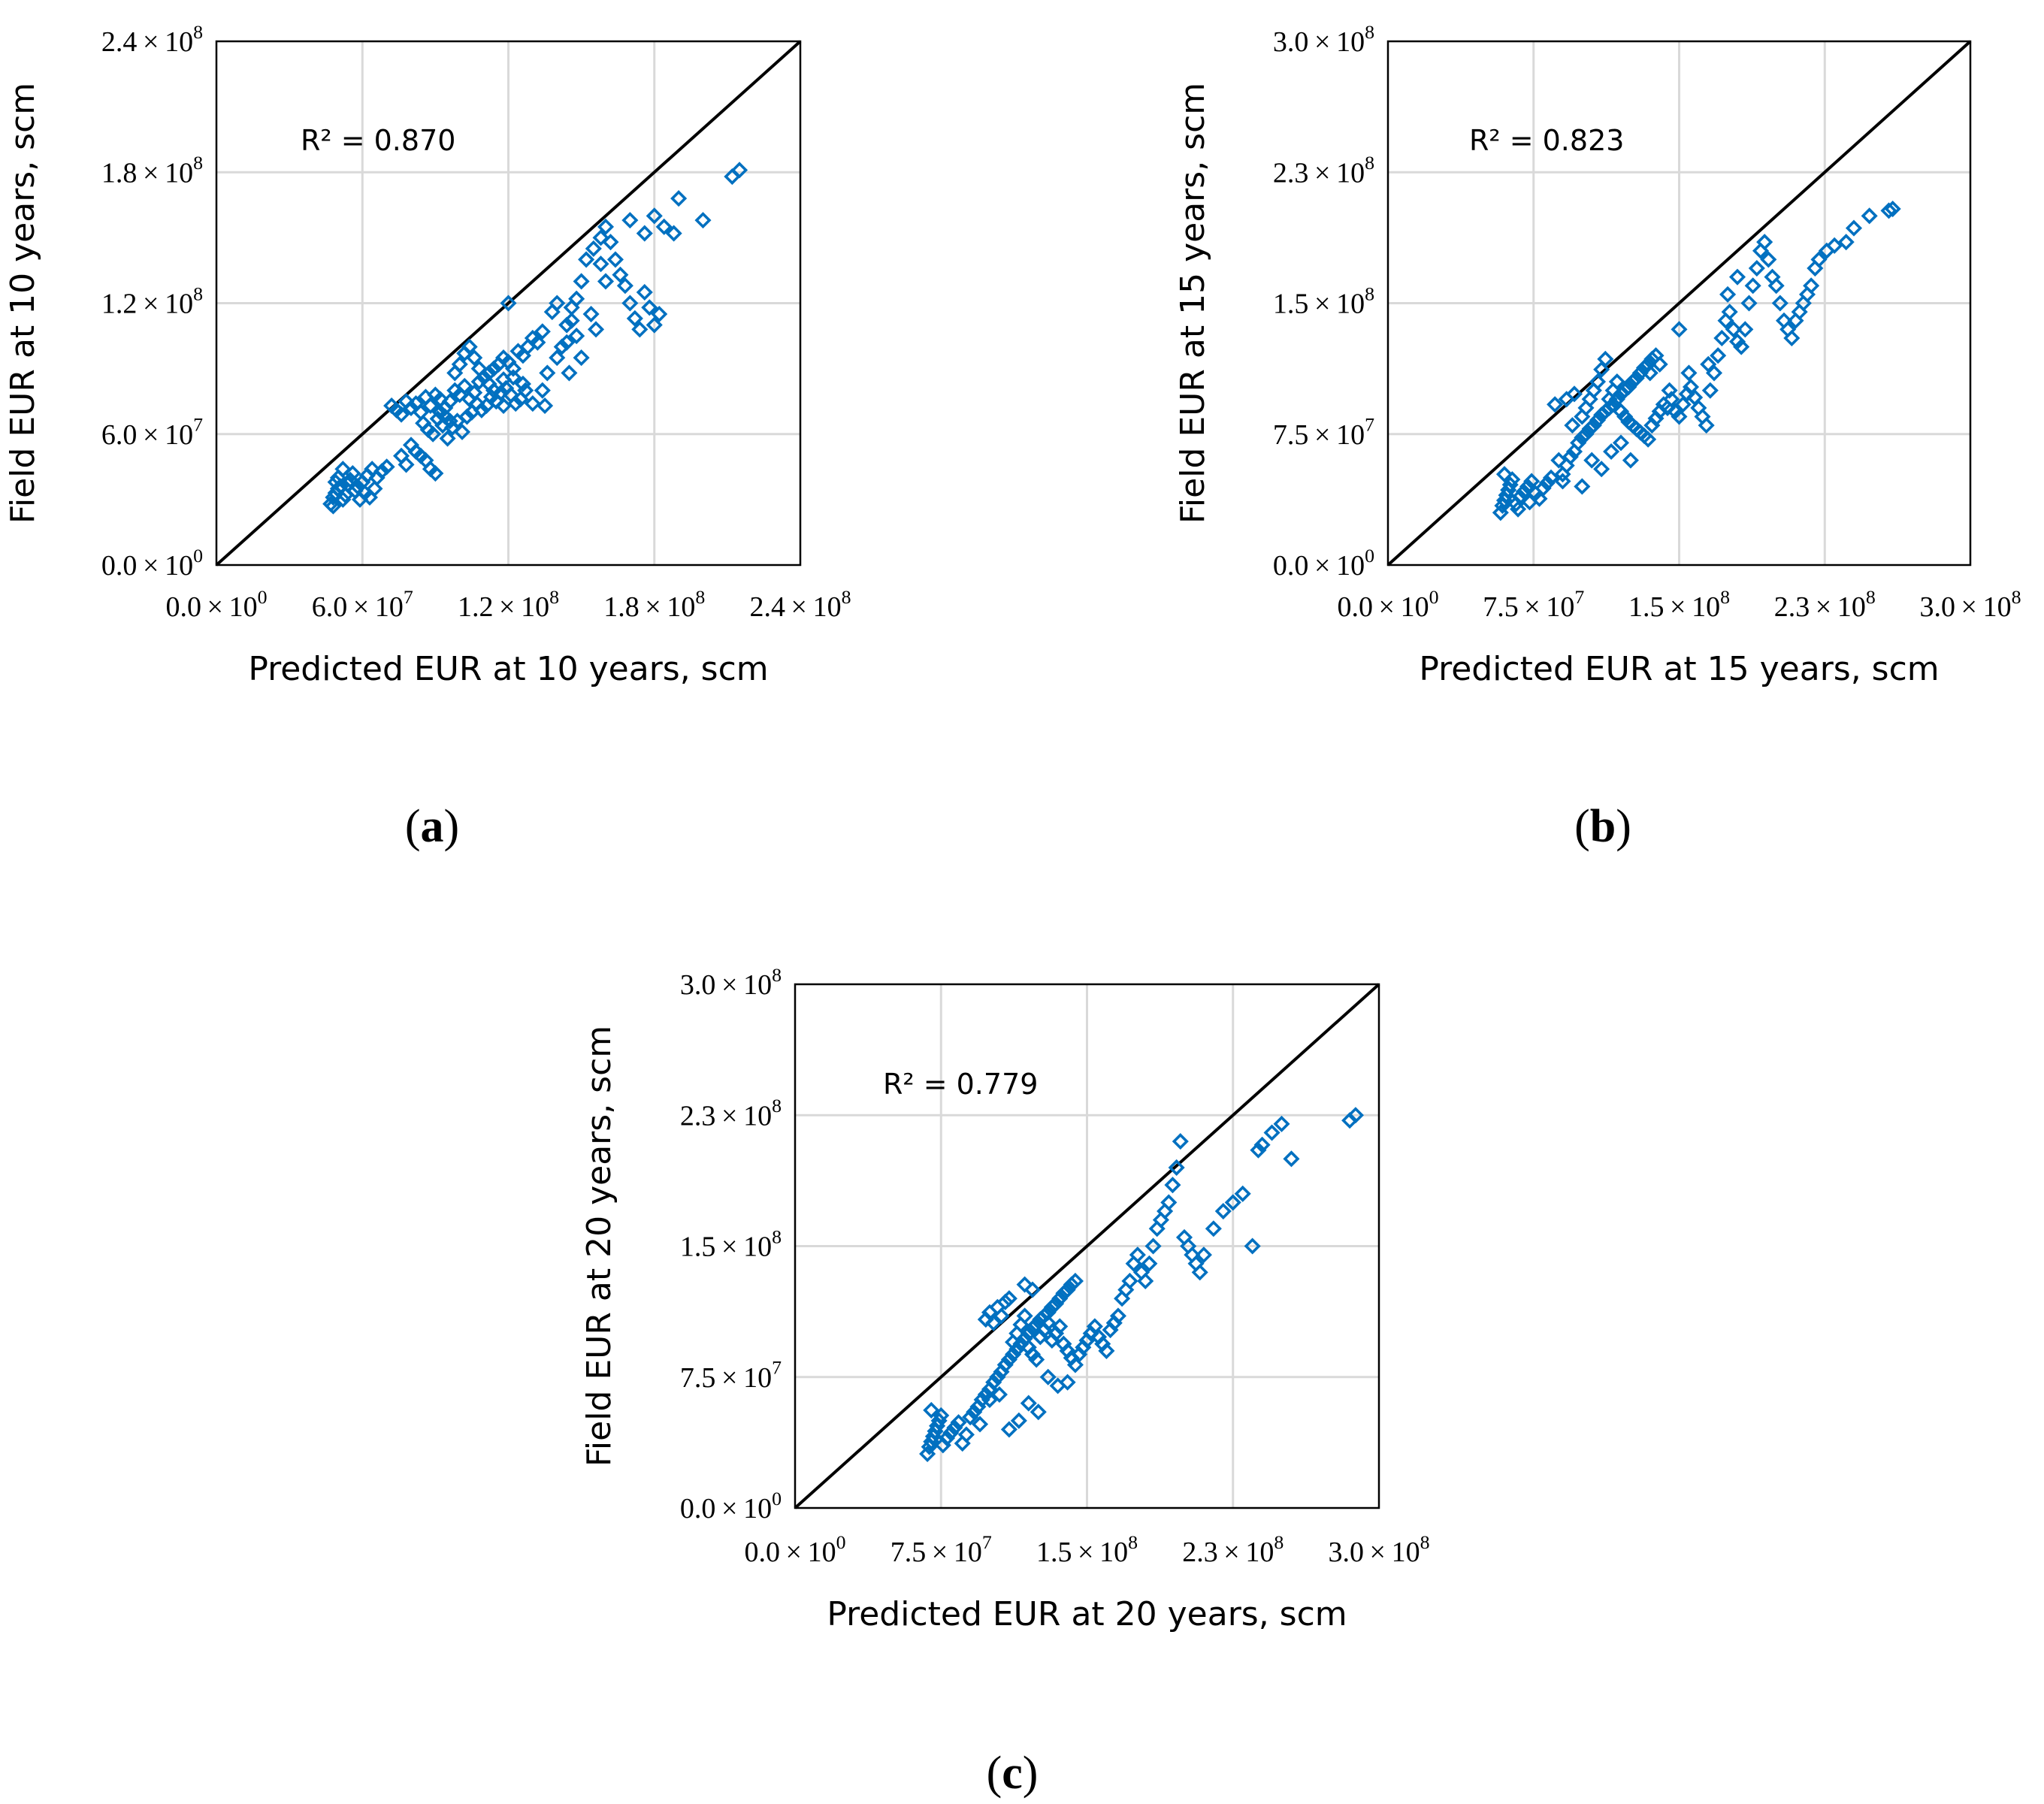 This screenshot has width=2044, height=1804. Describe the element at coordinates (794, 1549) in the screenshot. I see `x-tick-label: 0.0 × 100` at that location.